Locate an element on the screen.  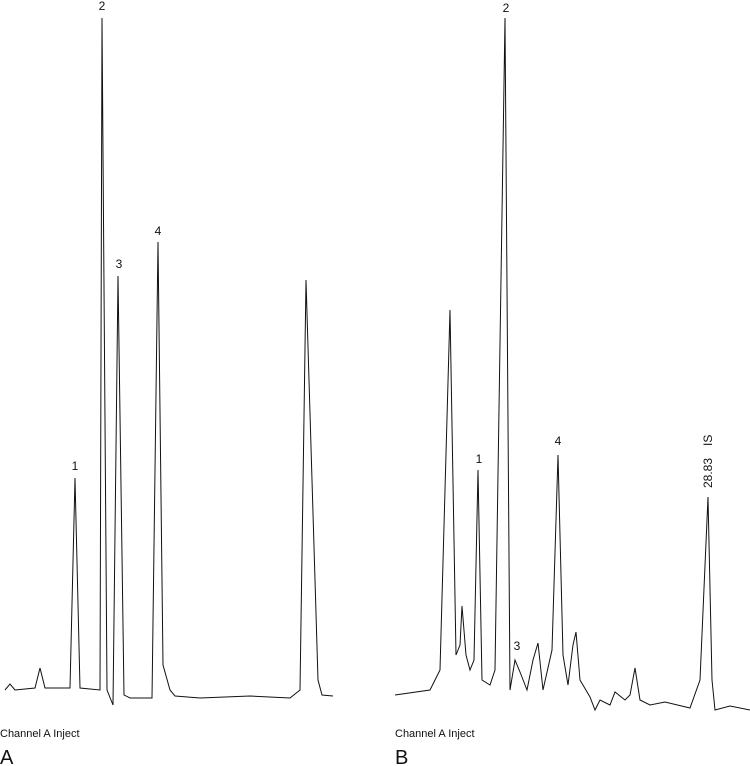
panel-label: B is located at coordinates (401, 756).